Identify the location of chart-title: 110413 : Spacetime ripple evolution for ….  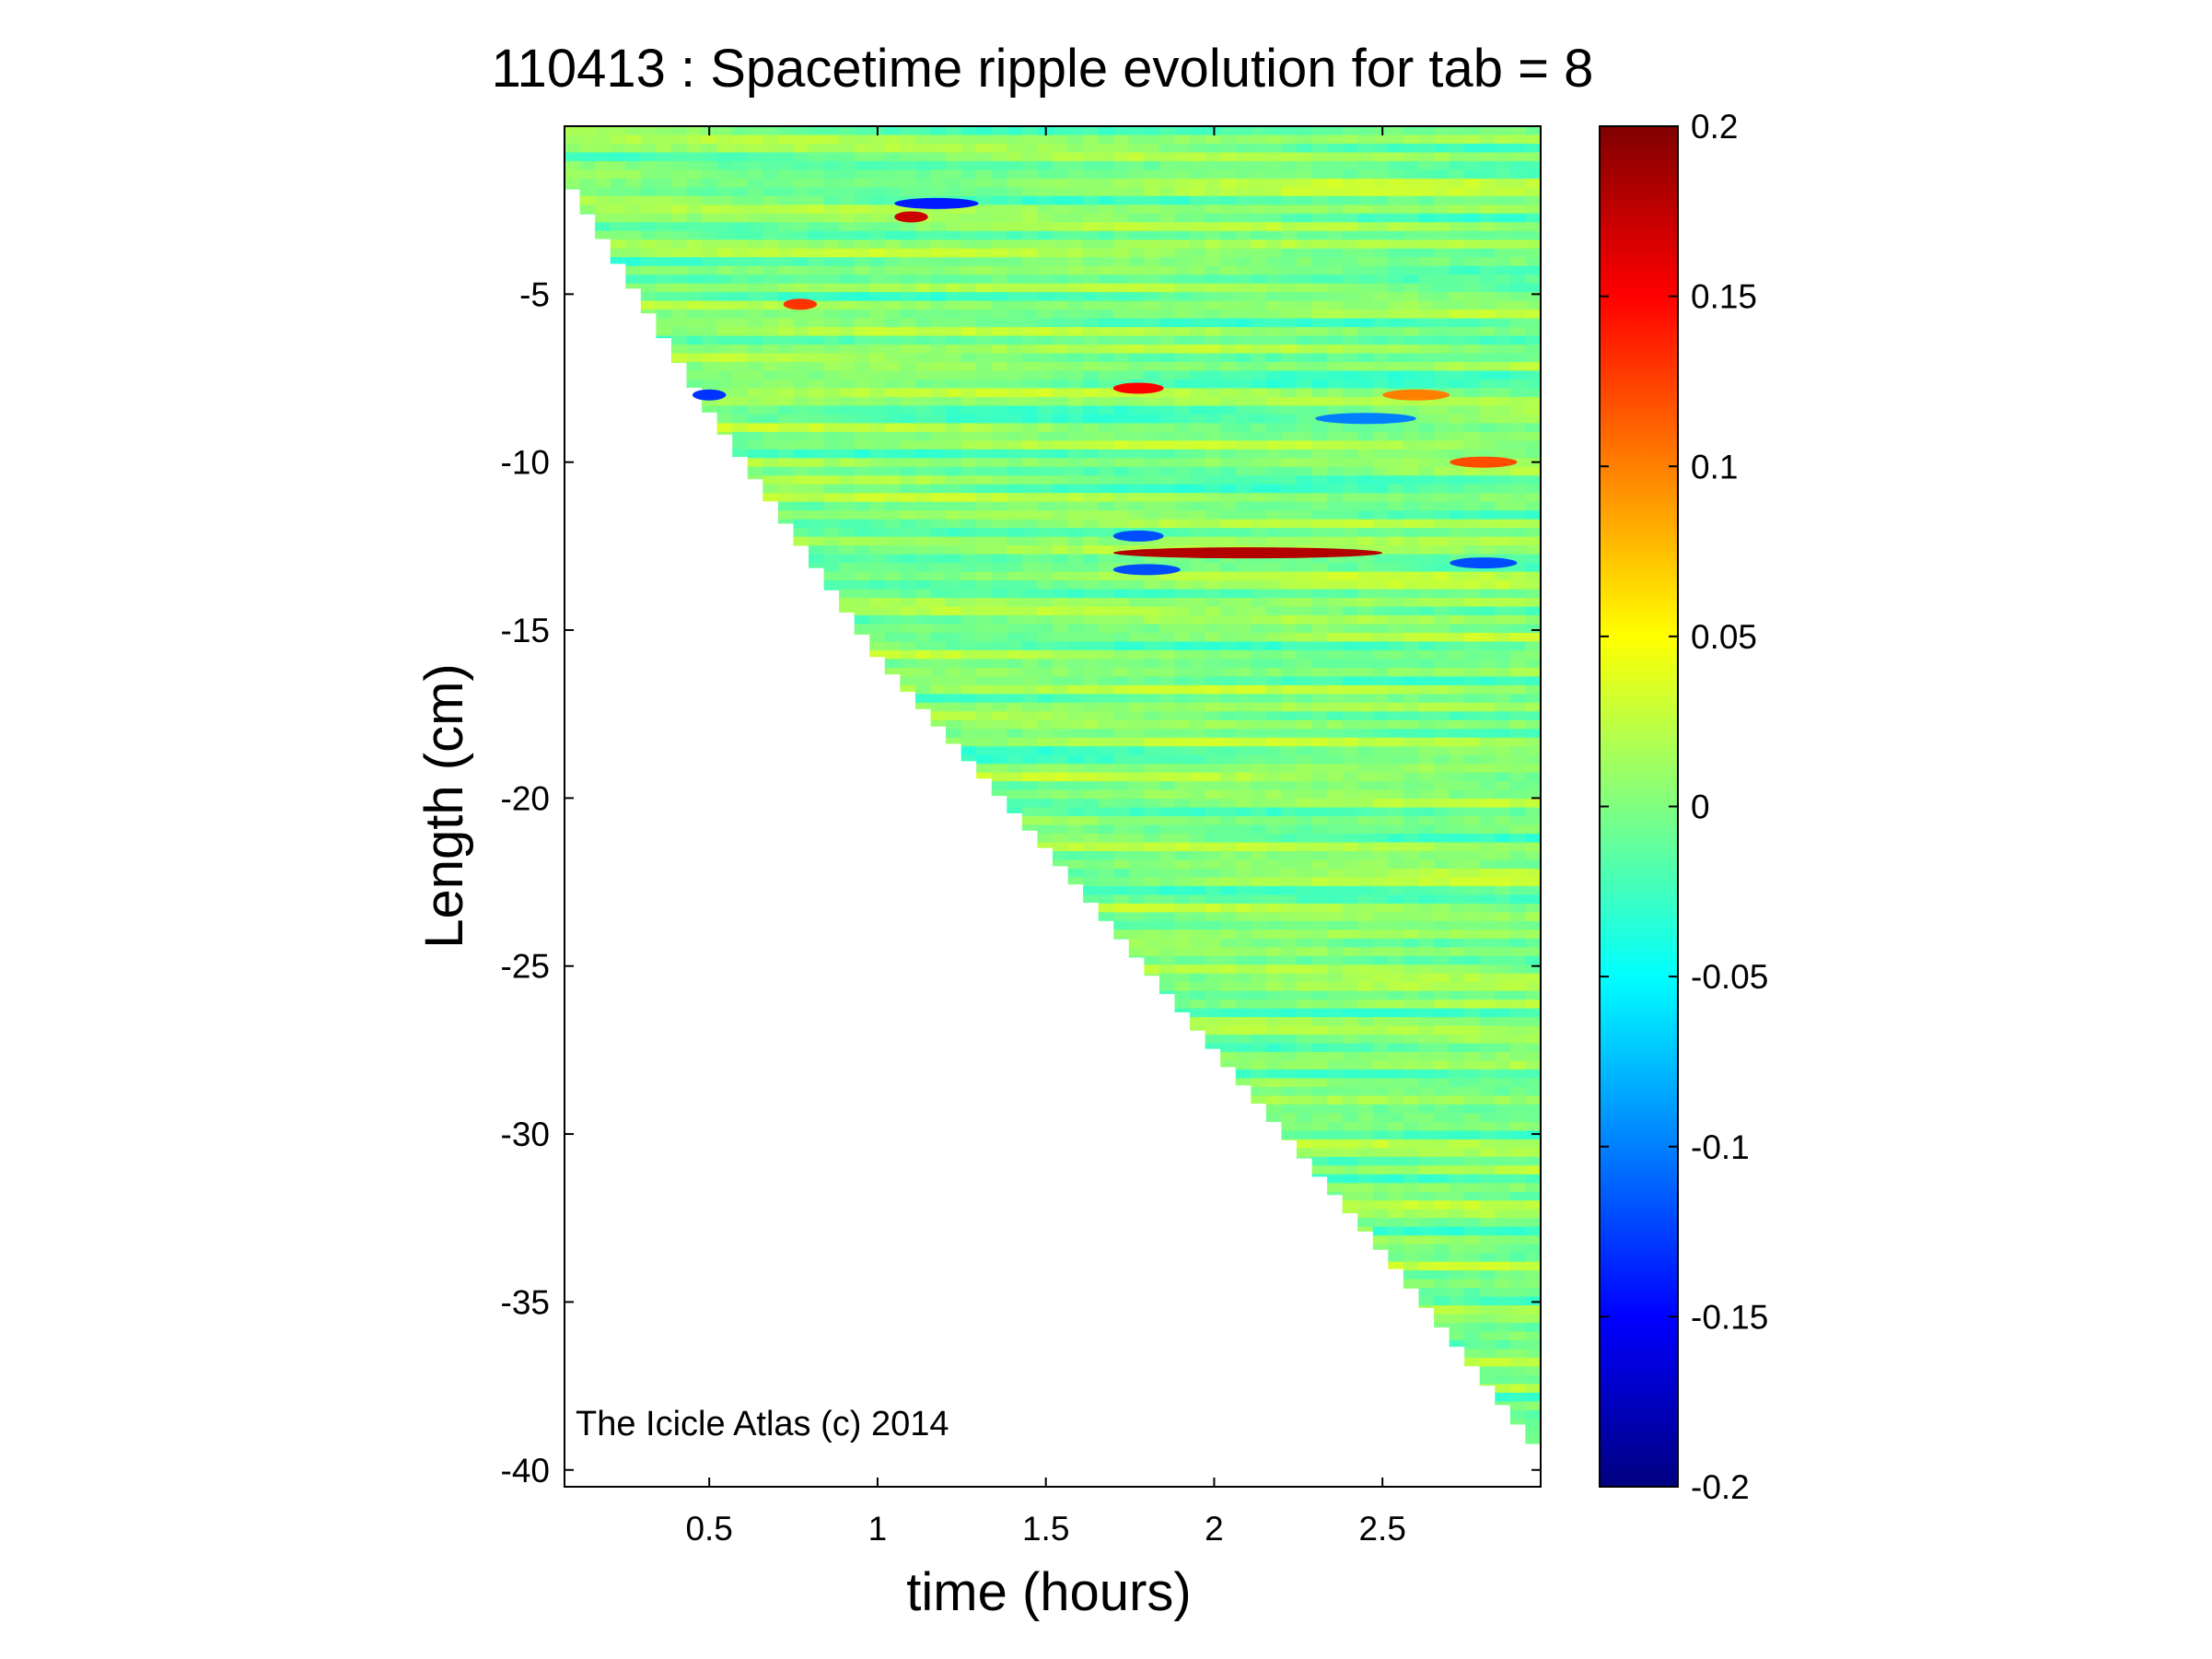
(1043, 69).